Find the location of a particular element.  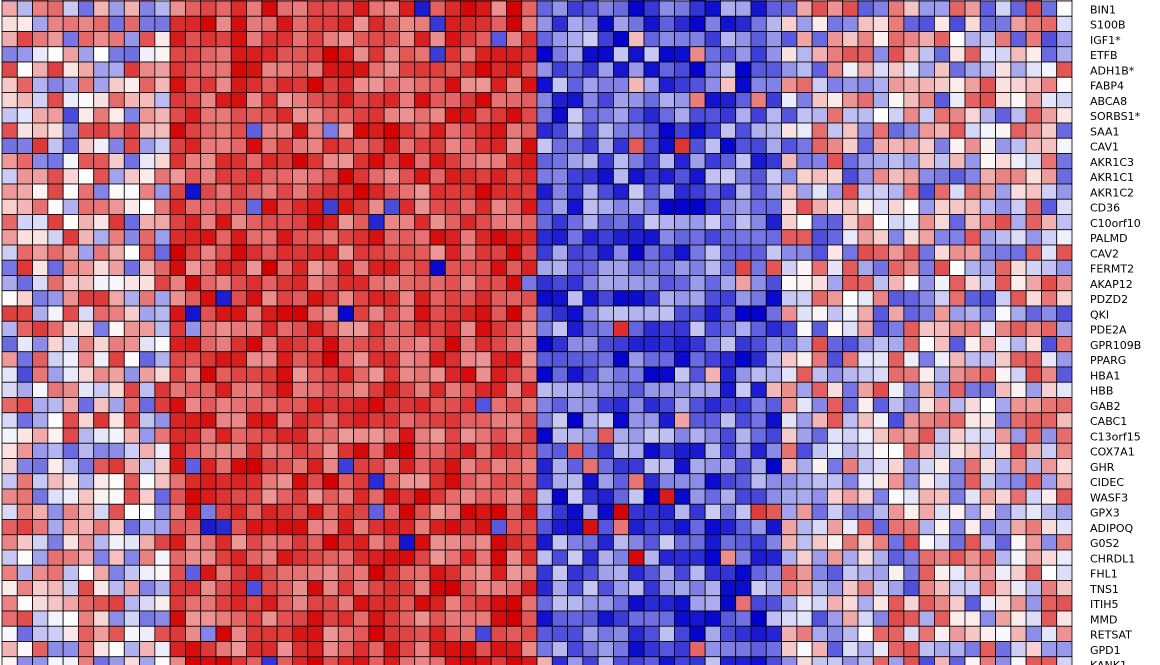

gene-label: CAV2 is located at coordinates (1104, 253).